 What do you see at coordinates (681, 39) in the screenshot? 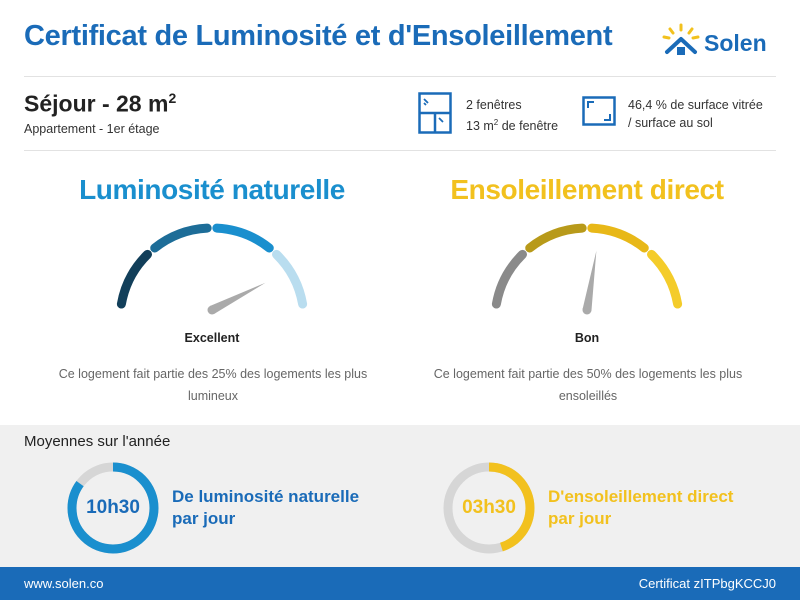
I see `house-sun-icon` at bounding box center [681, 39].